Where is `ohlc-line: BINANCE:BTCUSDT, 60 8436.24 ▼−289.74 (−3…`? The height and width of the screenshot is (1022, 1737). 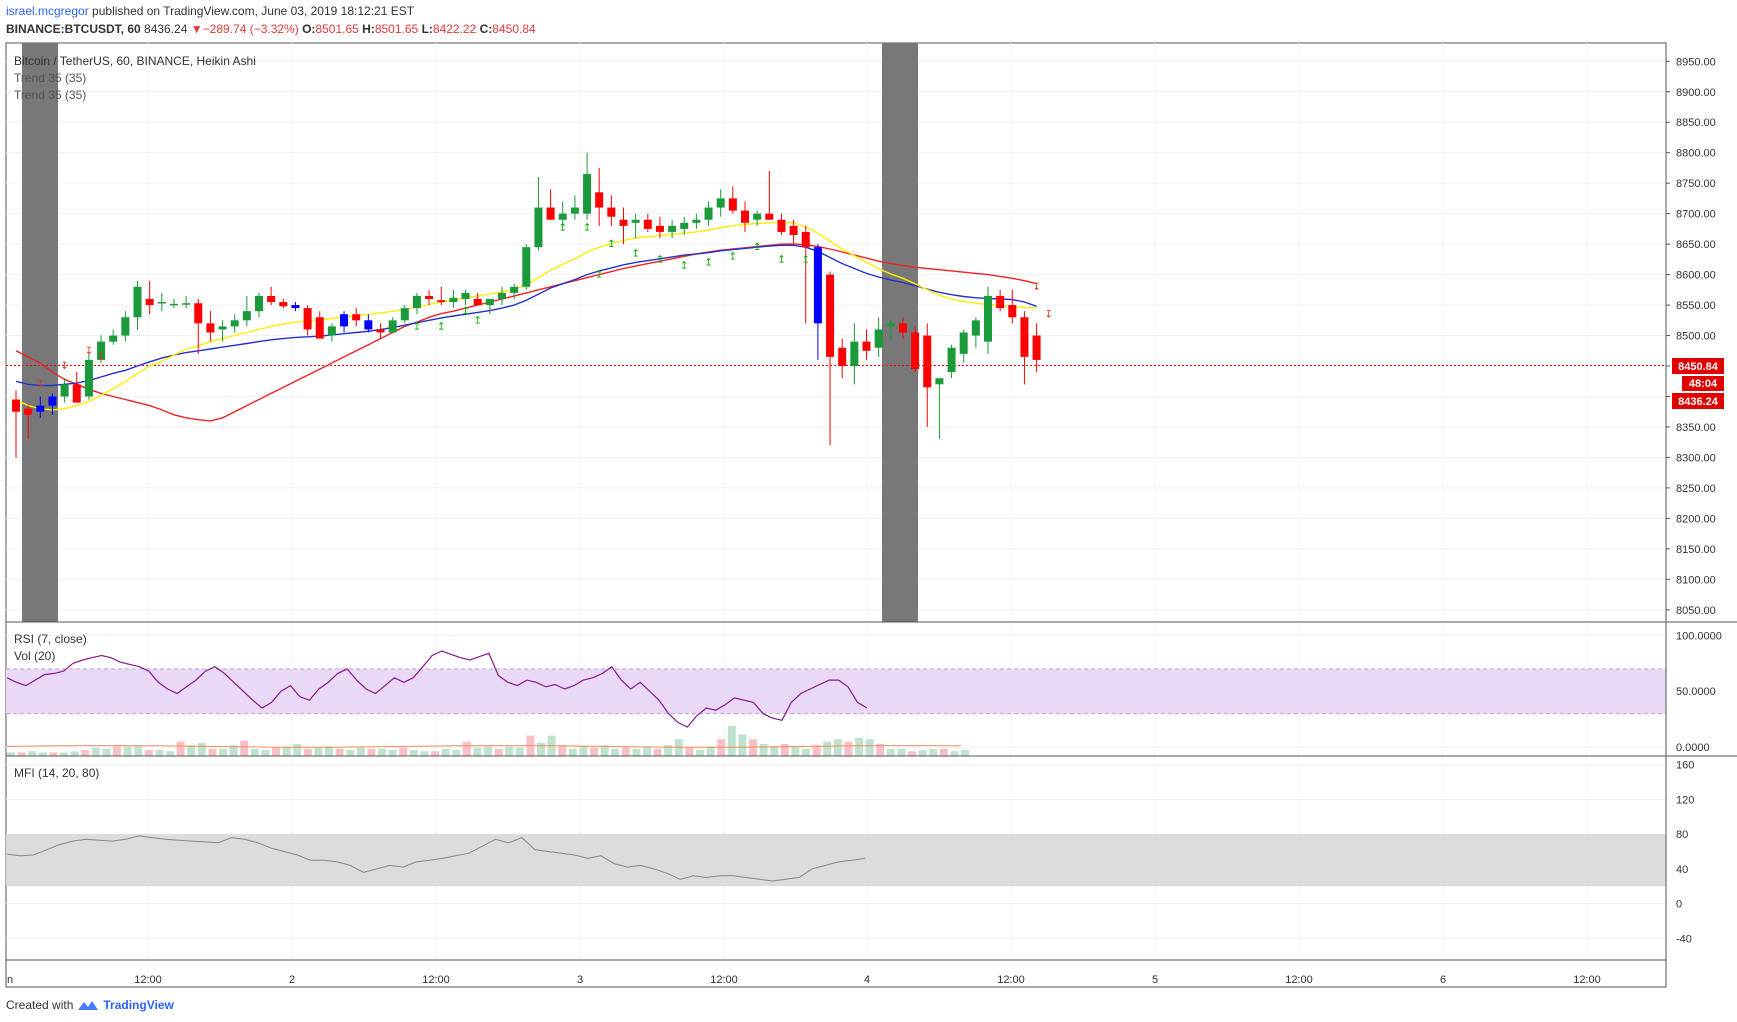 ohlc-line: BINANCE:BTCUSDT, 60 8436.24 ▼−289.74 (−3… is located at coordinates (271, 29).